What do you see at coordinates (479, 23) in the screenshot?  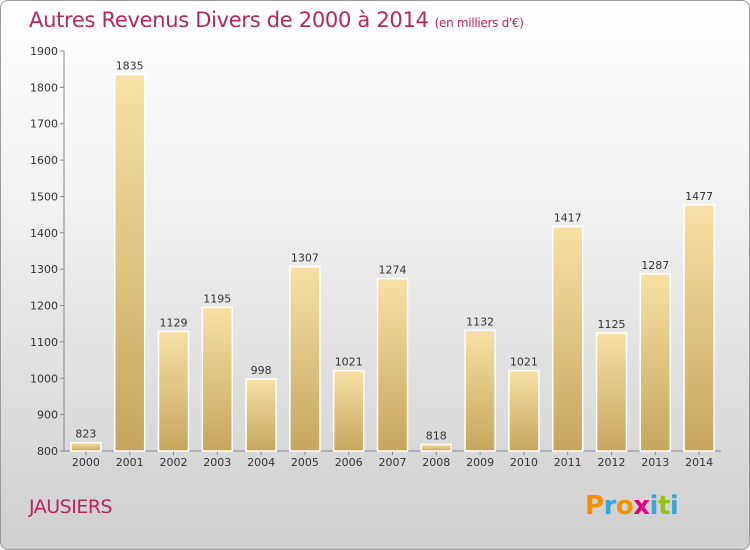 I see `chart-unit: (en milliers d'€)` at bounding box center [479, 23].